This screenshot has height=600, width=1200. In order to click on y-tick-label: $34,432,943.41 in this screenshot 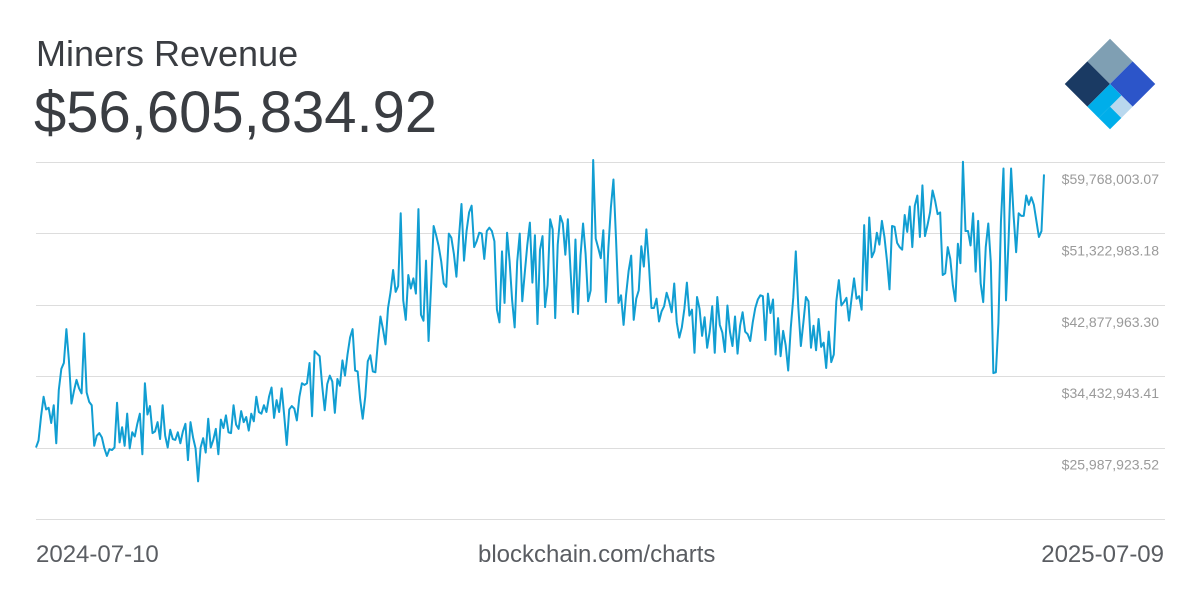, I will do `click(1111, 393)`.